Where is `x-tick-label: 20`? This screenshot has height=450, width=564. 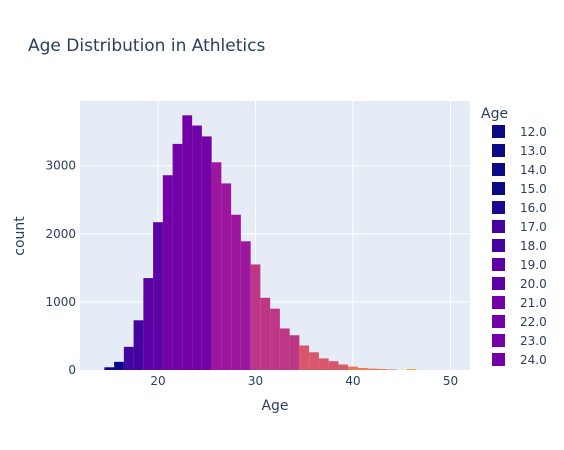 x-tick-label: 20 is located at coordinates (157, 381).